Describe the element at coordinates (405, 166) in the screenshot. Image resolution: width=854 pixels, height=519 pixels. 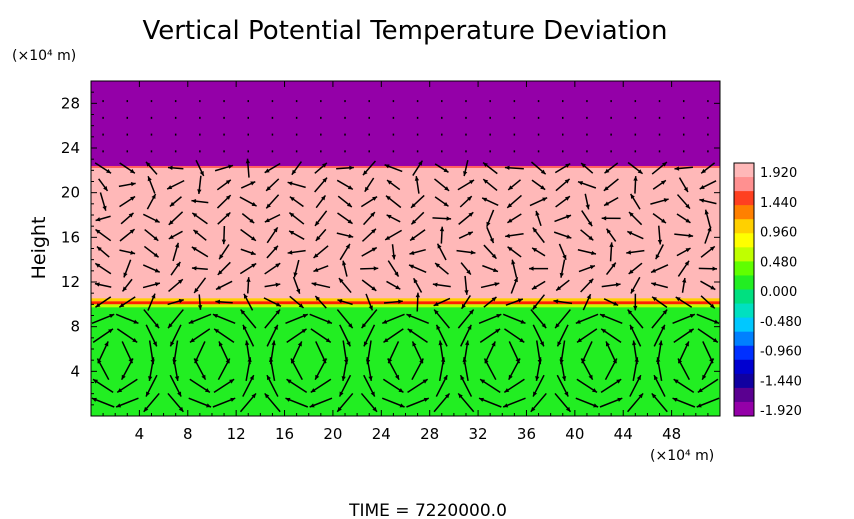
I see `upper-interface-line` at that location.